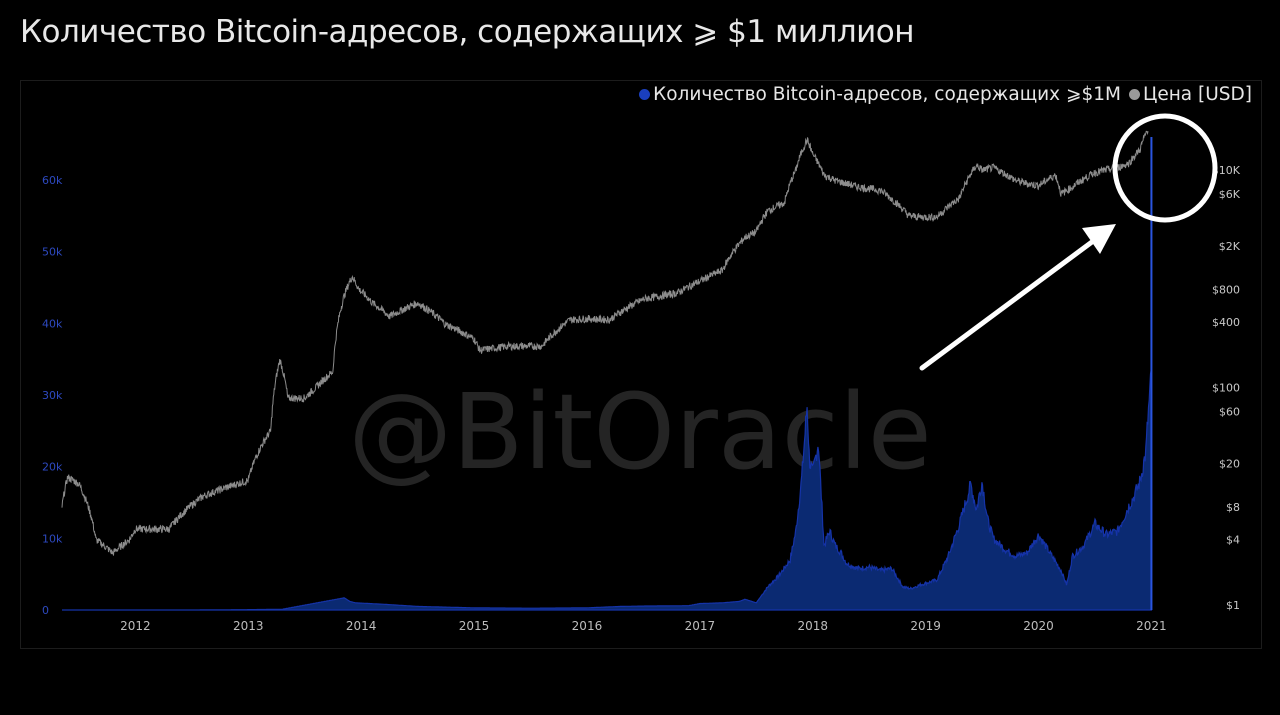  I want to click on y-left-tick-label: 20k, so click(52, 467).